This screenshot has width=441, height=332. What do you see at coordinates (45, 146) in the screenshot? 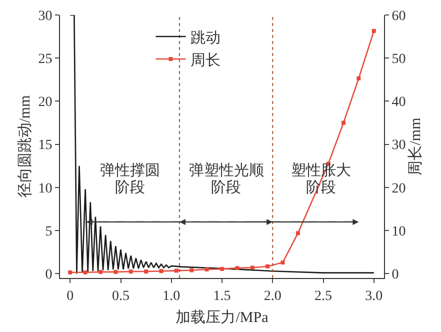
I see `y-tick-label: 15` at bounding box center [45, 146].